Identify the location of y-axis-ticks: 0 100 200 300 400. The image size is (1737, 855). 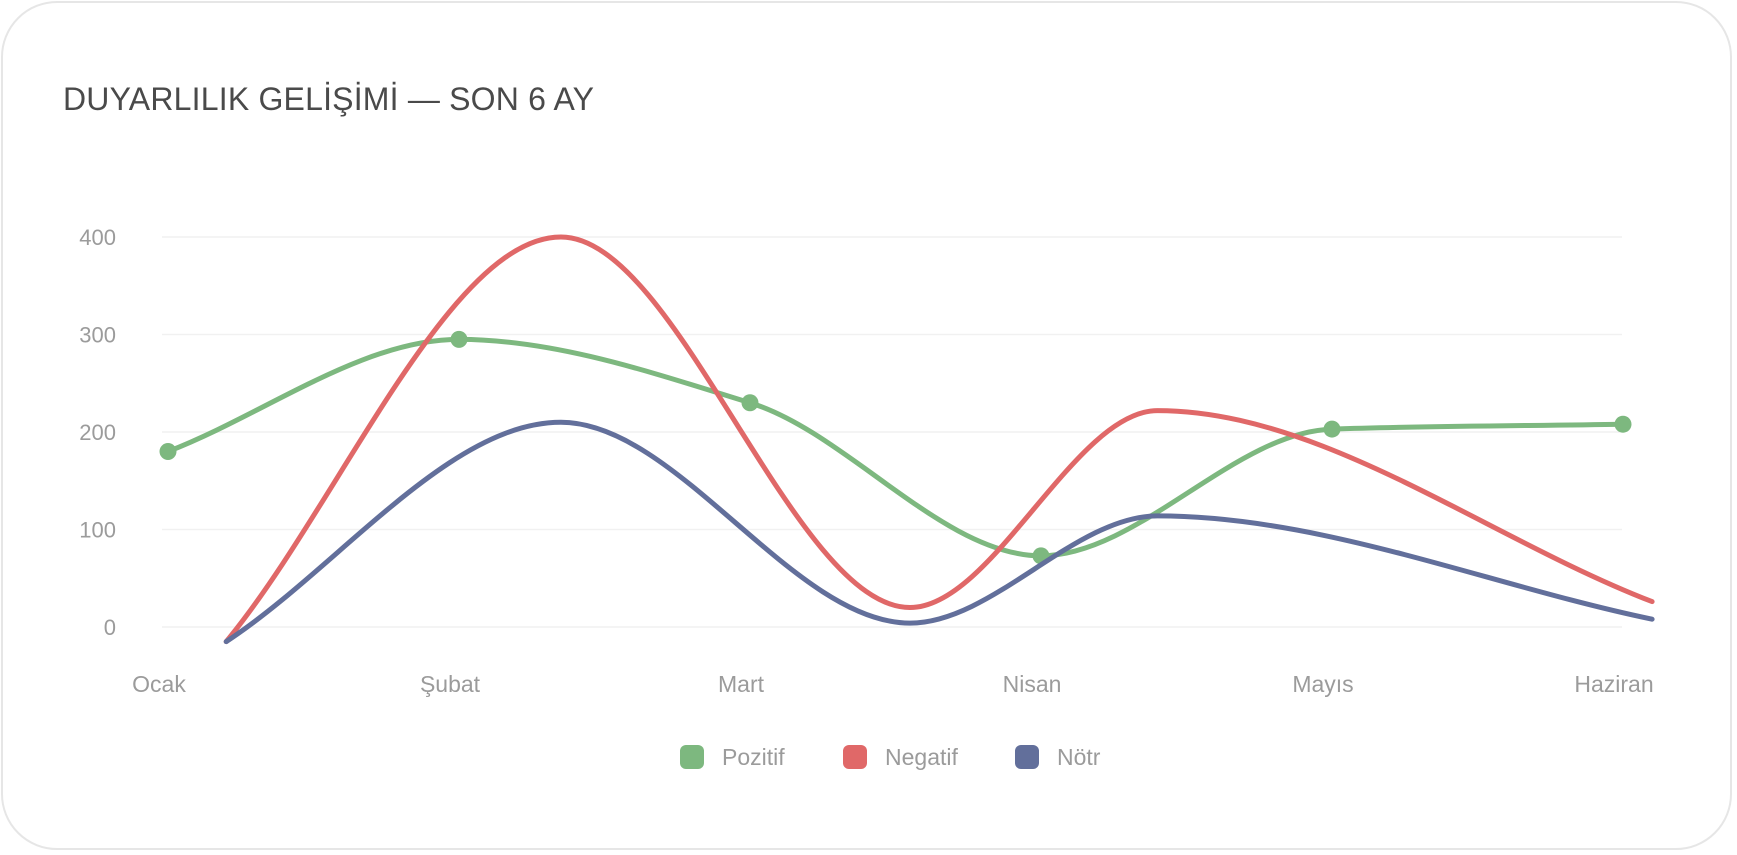
(97, 432).